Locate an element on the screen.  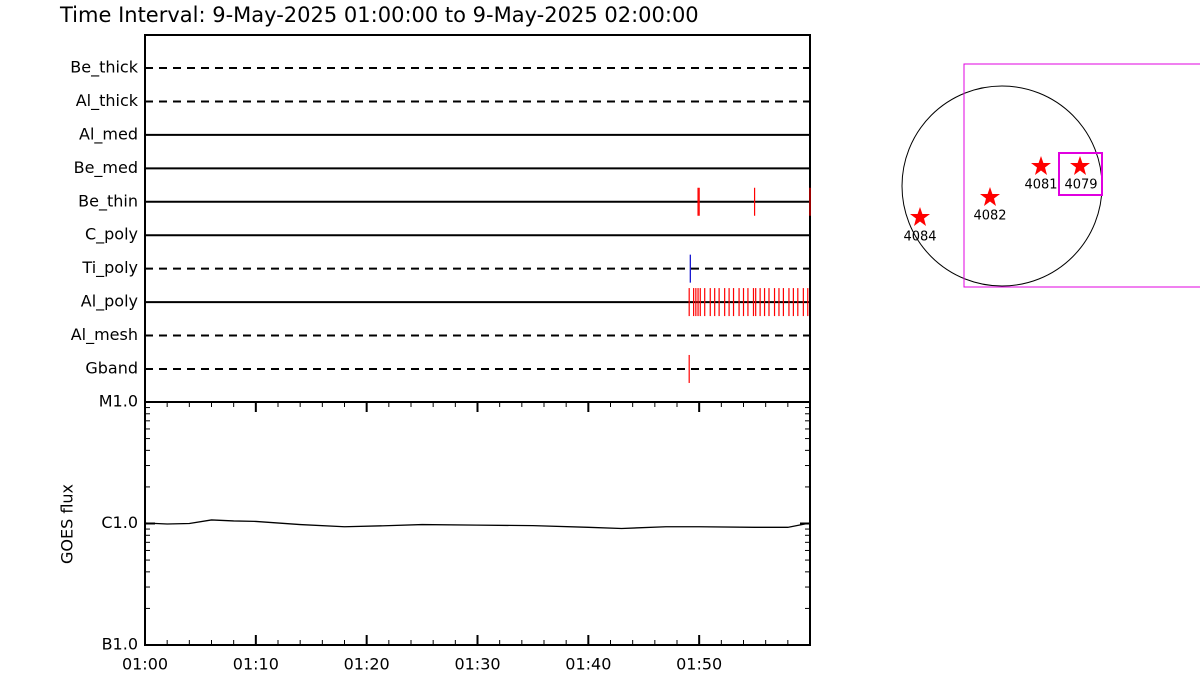
target-box is located at coordinates (1080, 174).